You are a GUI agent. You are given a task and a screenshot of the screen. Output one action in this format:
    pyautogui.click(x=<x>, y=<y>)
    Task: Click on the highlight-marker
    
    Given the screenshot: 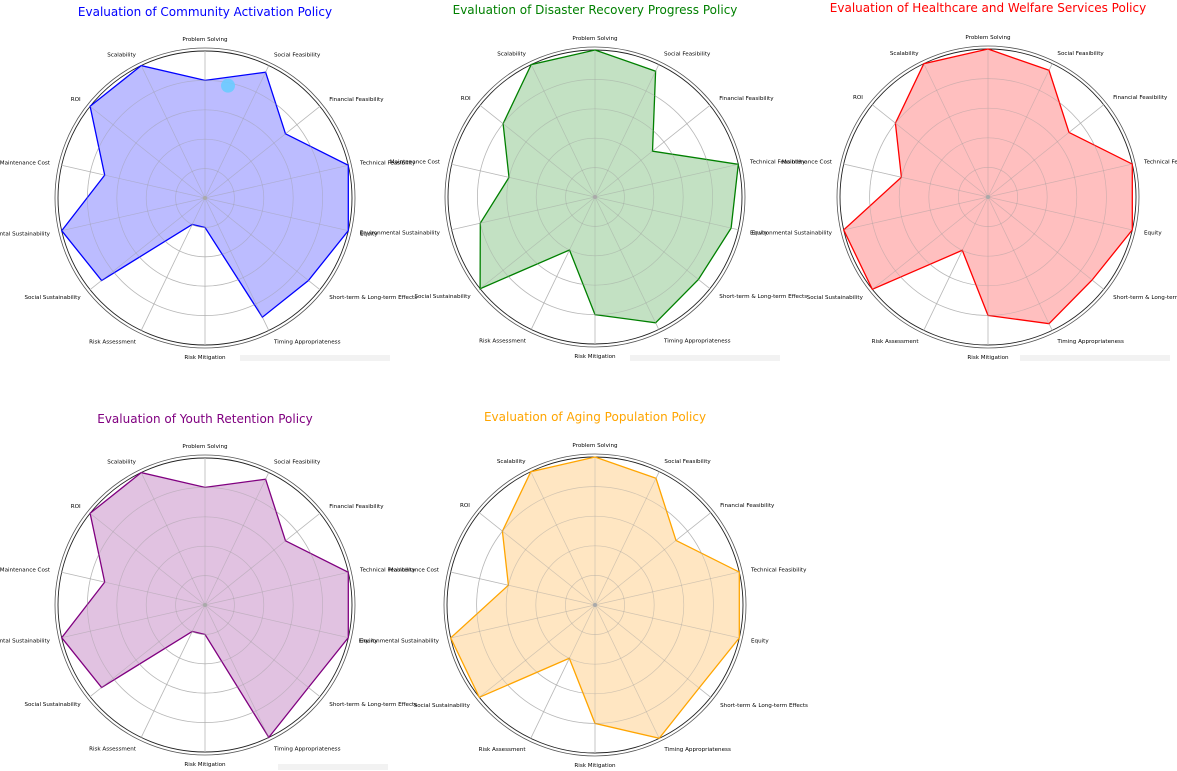 What is the action you would take?
    pyautogui.click(x=227, y=85)
    